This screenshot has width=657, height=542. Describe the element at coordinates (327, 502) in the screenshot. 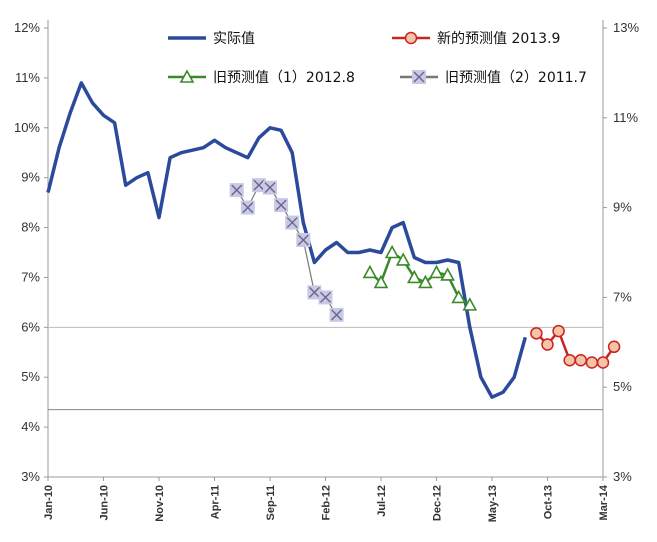

I see `x-tick-label: Feb-12` at that location.